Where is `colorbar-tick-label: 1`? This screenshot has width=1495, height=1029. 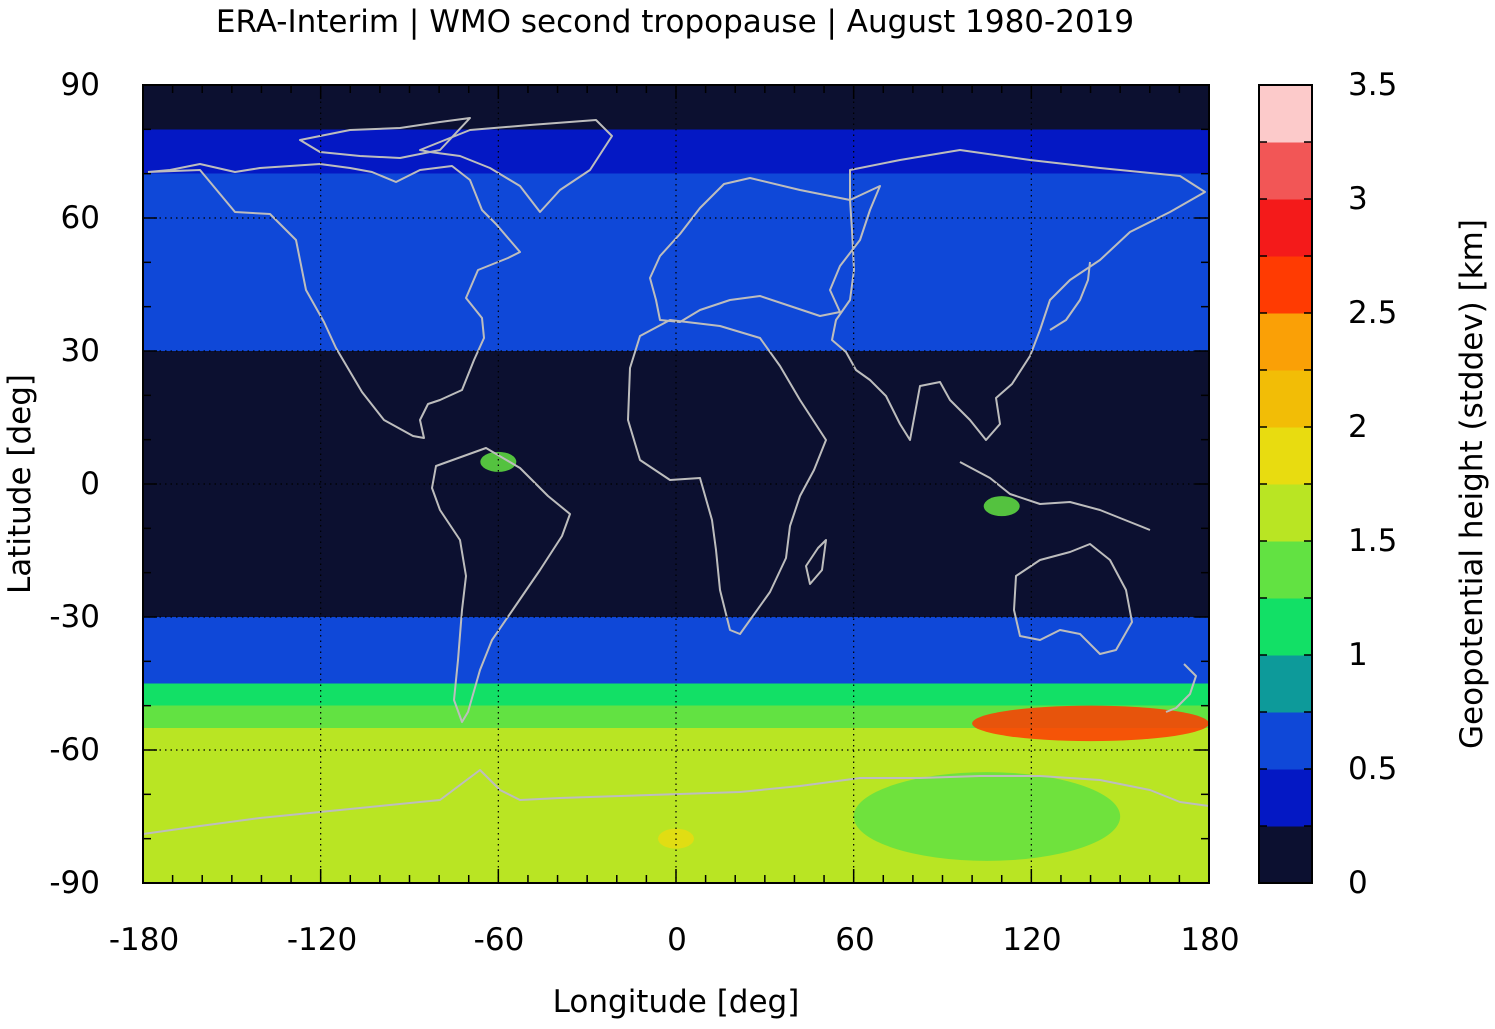
colorbar-tick-label: 1 is located at coordinates (1358, 655).